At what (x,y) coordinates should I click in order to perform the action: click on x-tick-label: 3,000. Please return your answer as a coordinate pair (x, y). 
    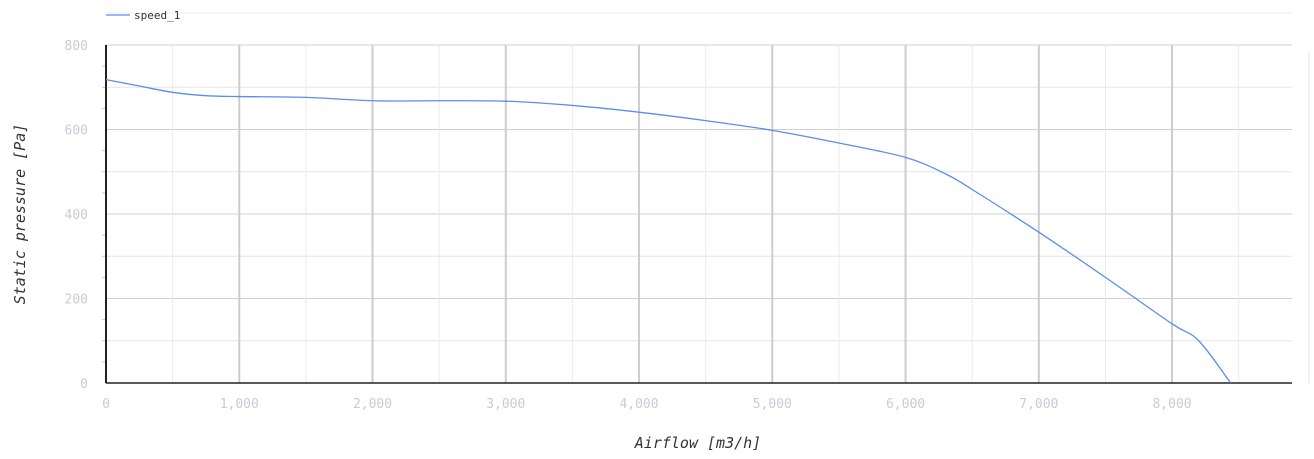
    Looking at the image, I should click on (505, 404).